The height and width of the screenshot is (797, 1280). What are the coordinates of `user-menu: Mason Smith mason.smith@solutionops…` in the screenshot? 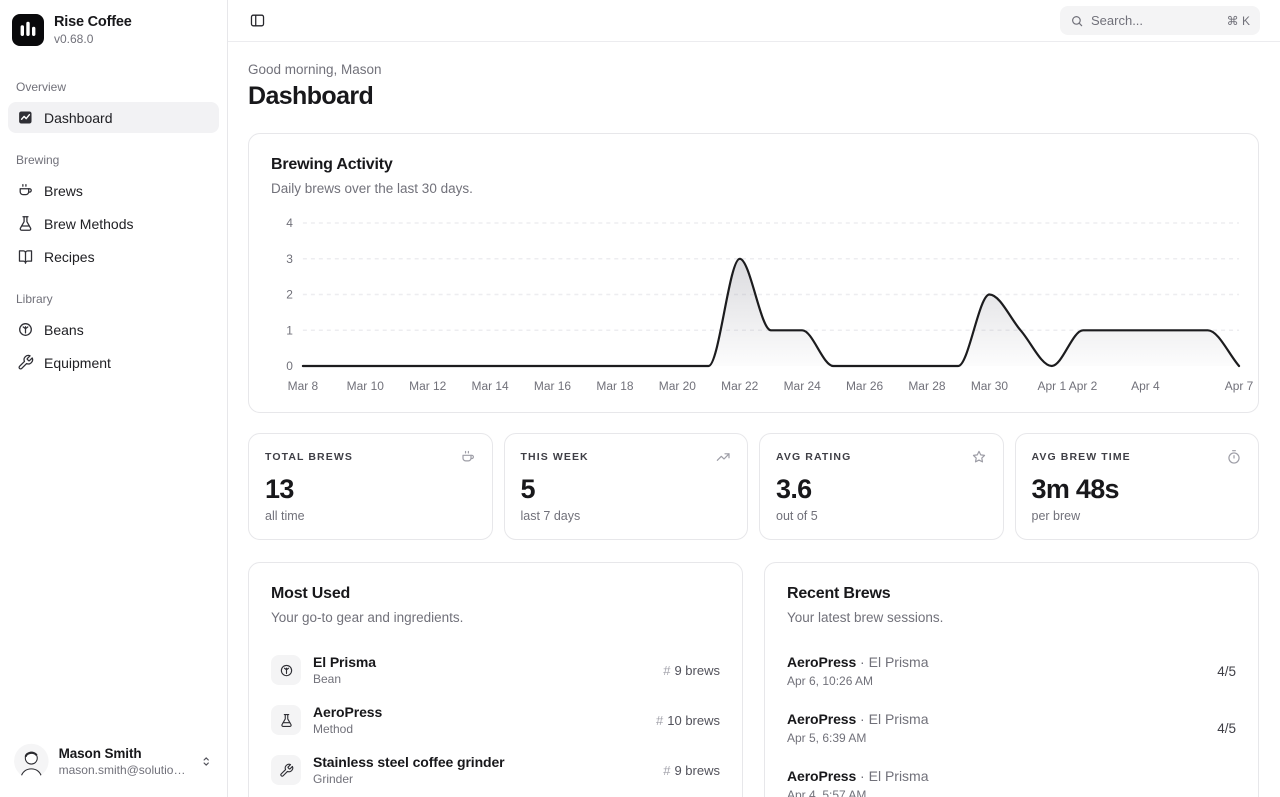 It's located at (113, 761).